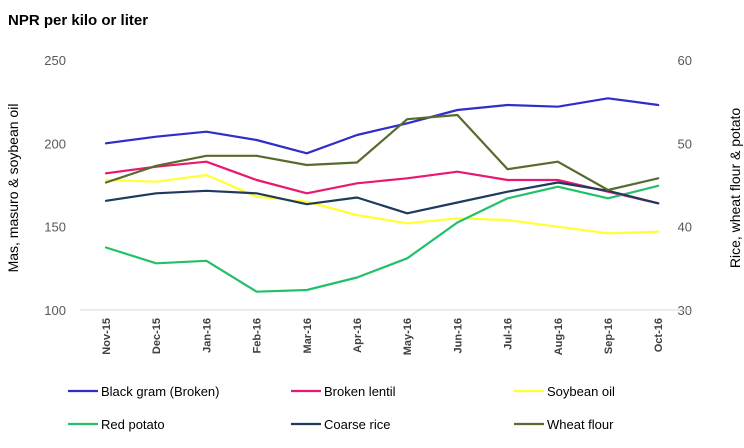  Describe the element at coordinates (609, 336) in the screenshot. I see `x-tick-label: Sep-16` at that location.